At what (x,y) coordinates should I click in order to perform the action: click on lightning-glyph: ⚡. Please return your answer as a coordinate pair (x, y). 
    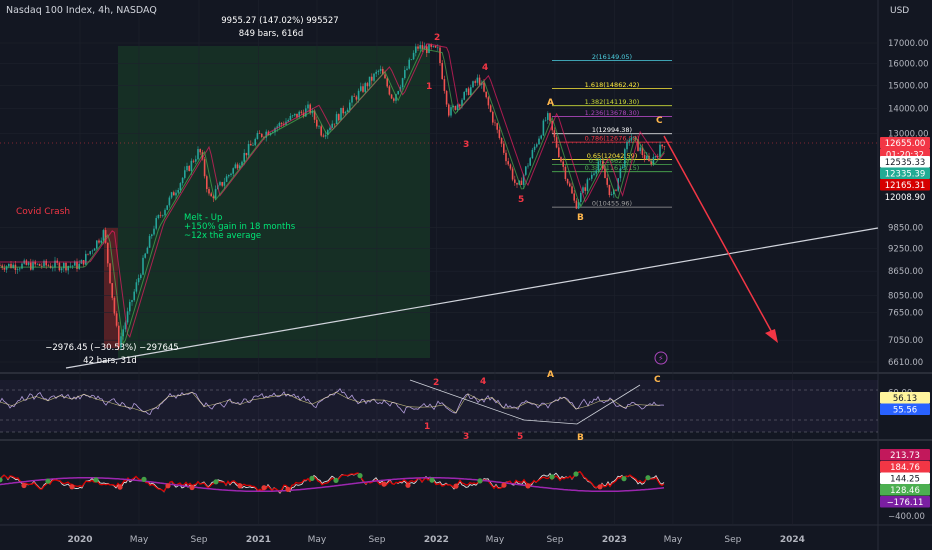
    Looking at the image, I should click on (661, 358).